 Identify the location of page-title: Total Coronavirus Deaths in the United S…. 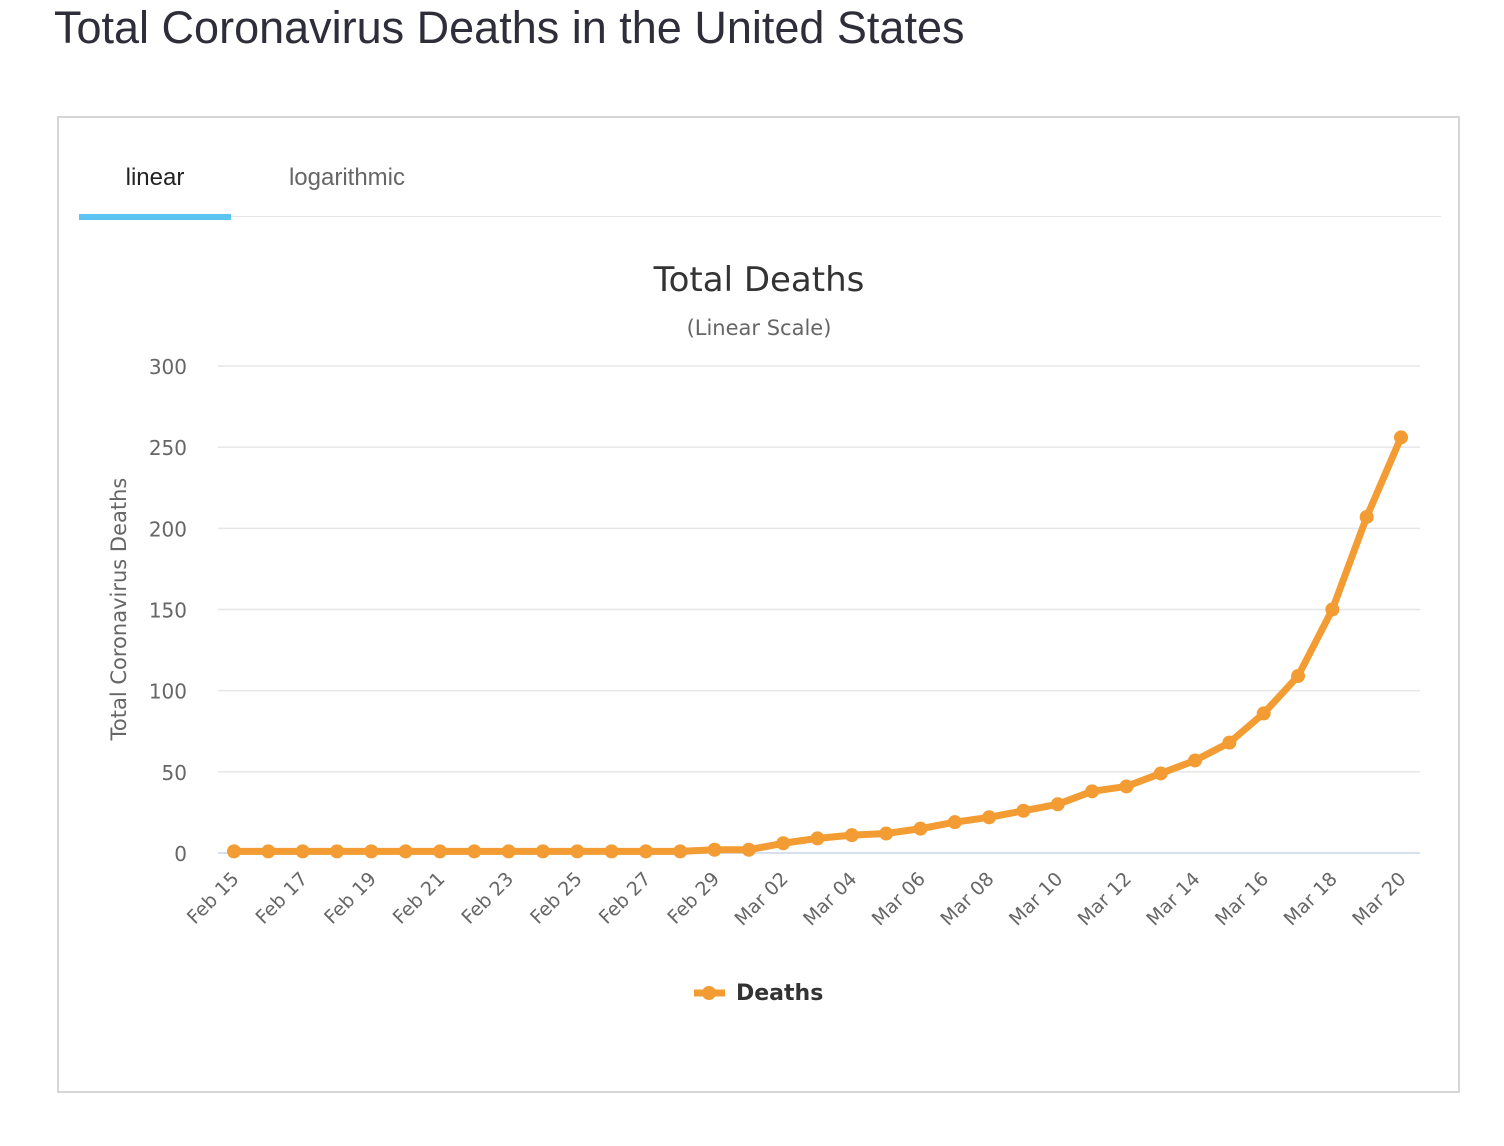
(509, 27).